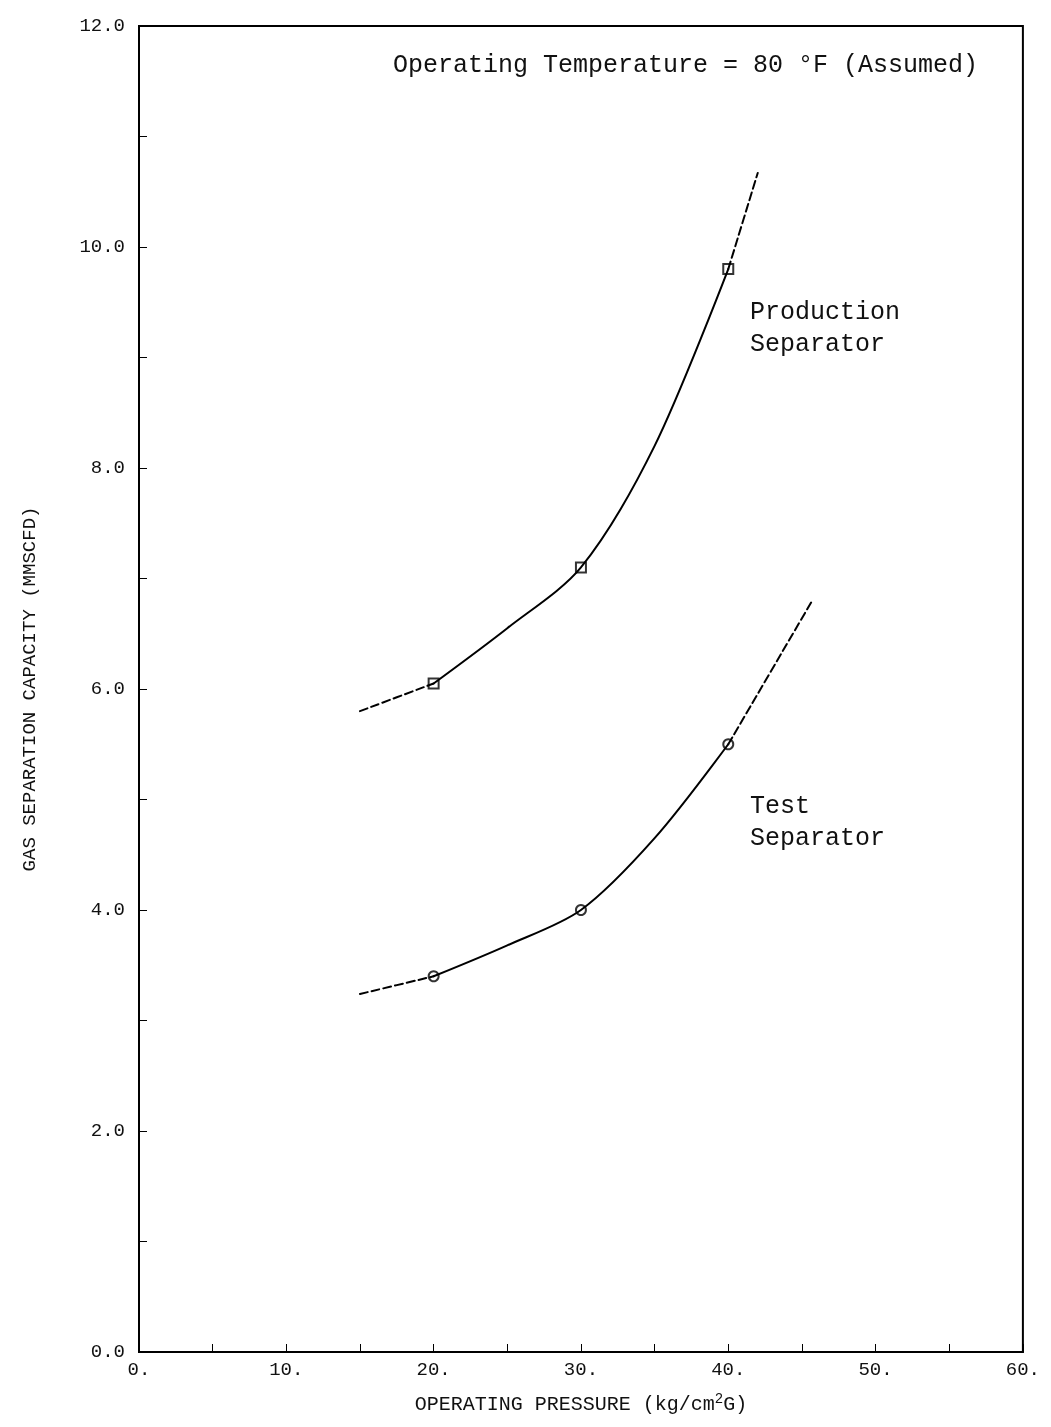 The width and height of the screenshot is (1051, 1427). I want to click on x-tick-label: 10., so click(286, 1369).